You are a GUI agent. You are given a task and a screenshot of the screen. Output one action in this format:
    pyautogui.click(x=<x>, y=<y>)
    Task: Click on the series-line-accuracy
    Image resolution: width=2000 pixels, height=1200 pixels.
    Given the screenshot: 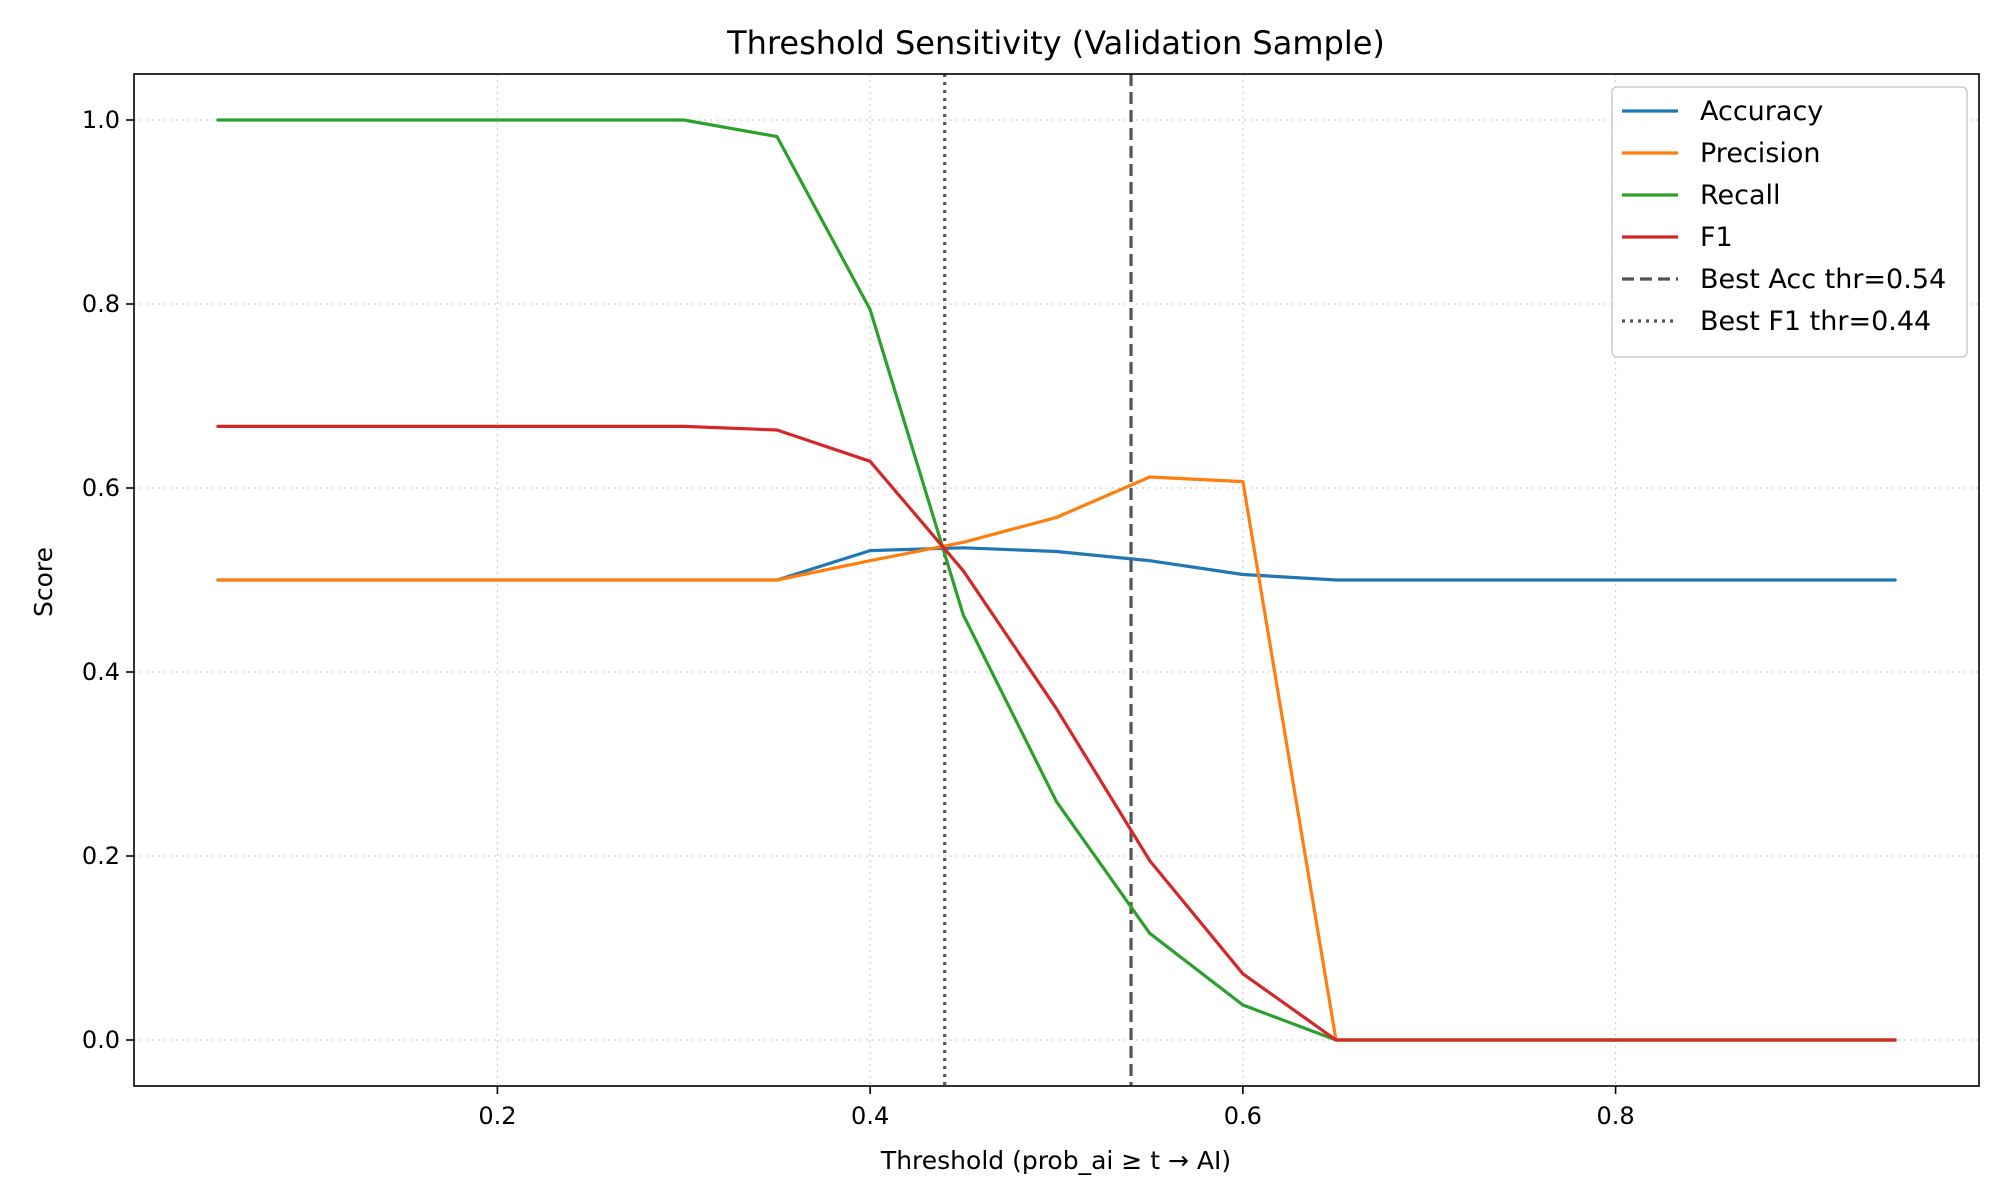 What is the action you would take?
    pyautogui.click(x=1056, y=564)
    